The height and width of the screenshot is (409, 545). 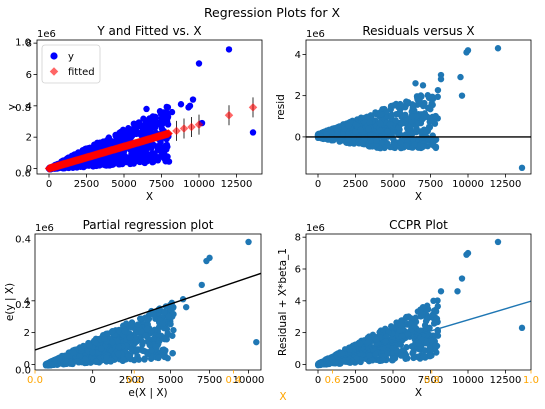 What do you see at coordinates (418, 31) in the screenshot?
I see `panel-title: Residuals versus X` at bounding box center [418, 31].